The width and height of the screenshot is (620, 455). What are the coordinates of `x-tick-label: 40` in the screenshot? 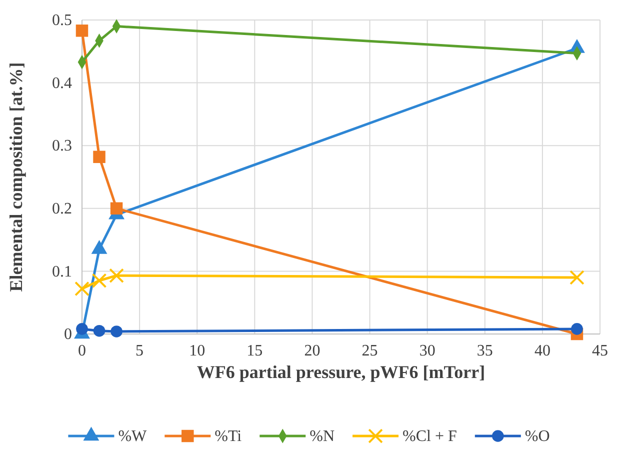 It's located at (542, 351).